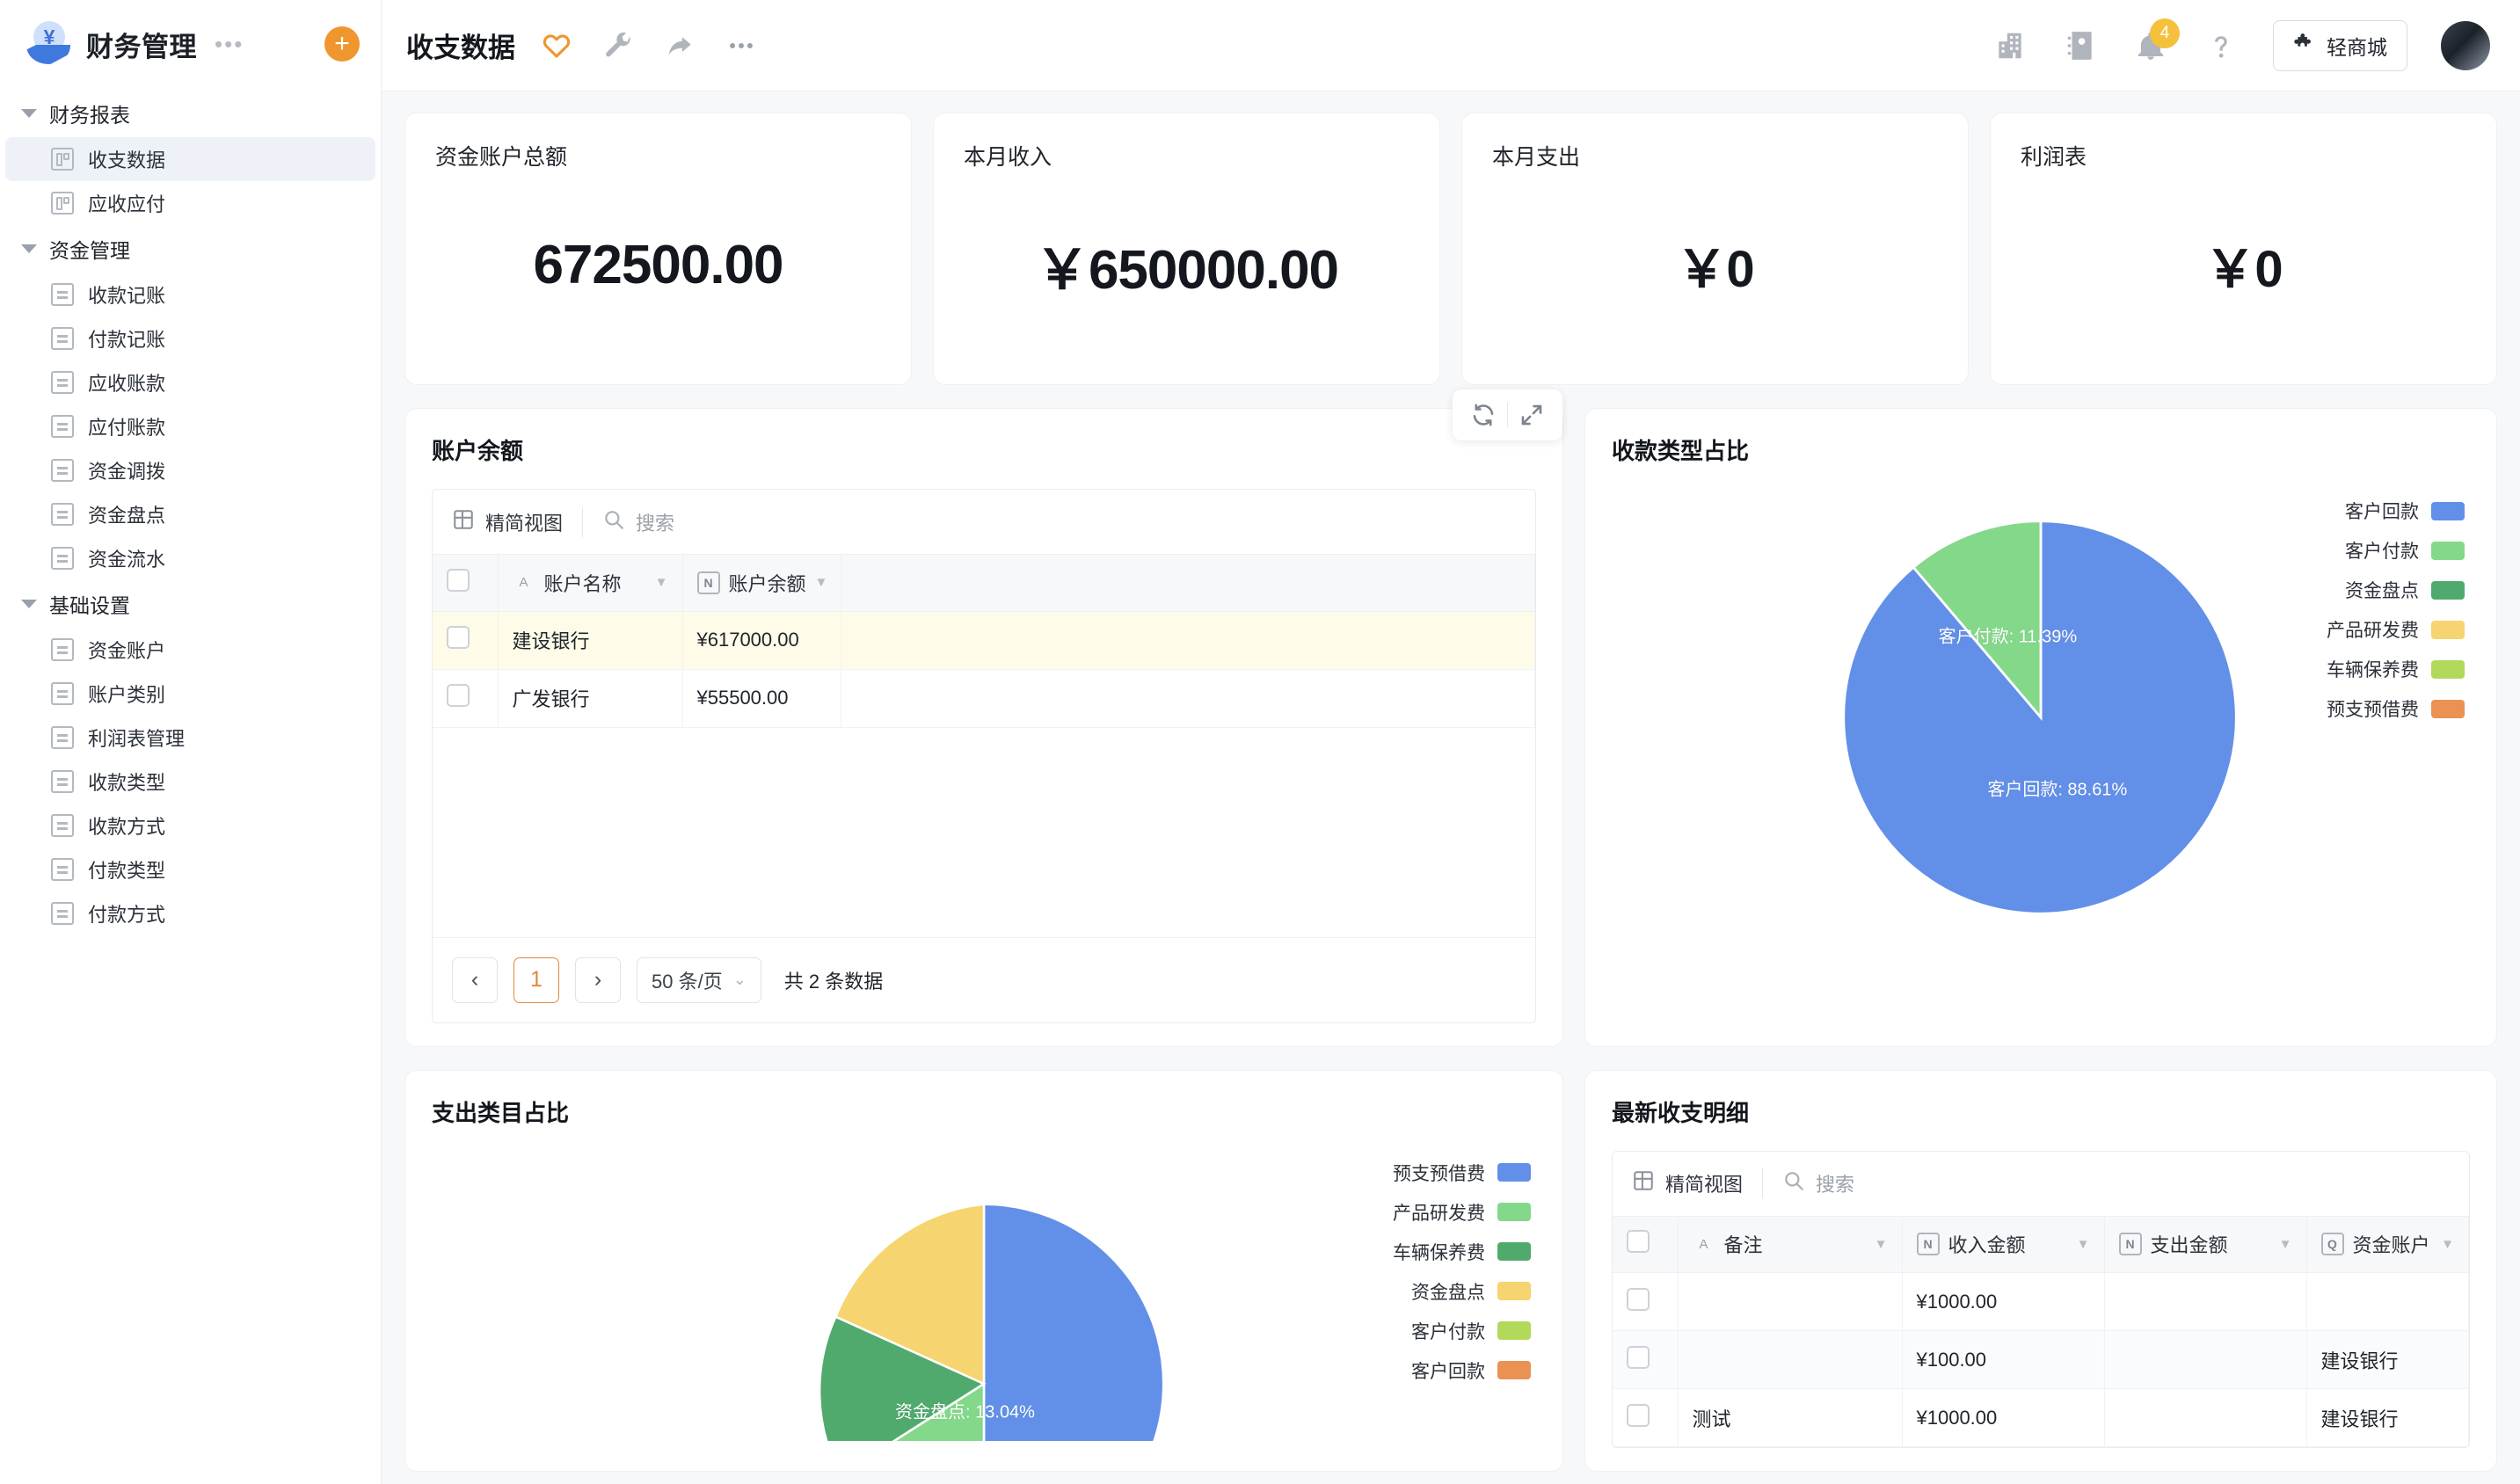 This screenshot has width=2520, height=1484. I want to click on cell-income: ¥100.00, so click(2003, 1359).